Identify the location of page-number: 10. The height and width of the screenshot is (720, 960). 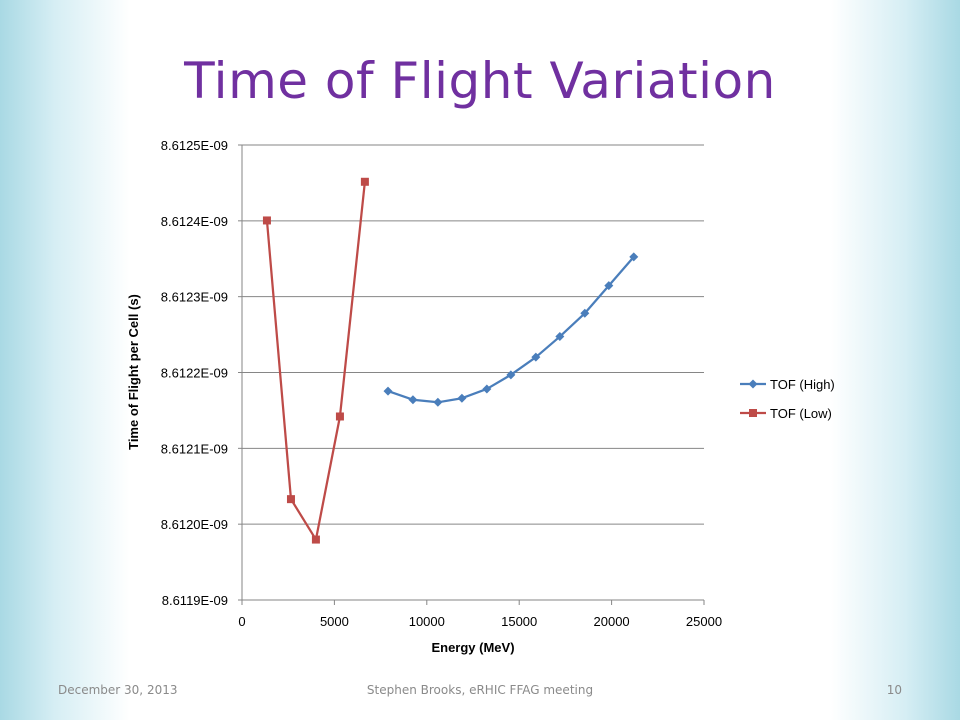
(894, 690).